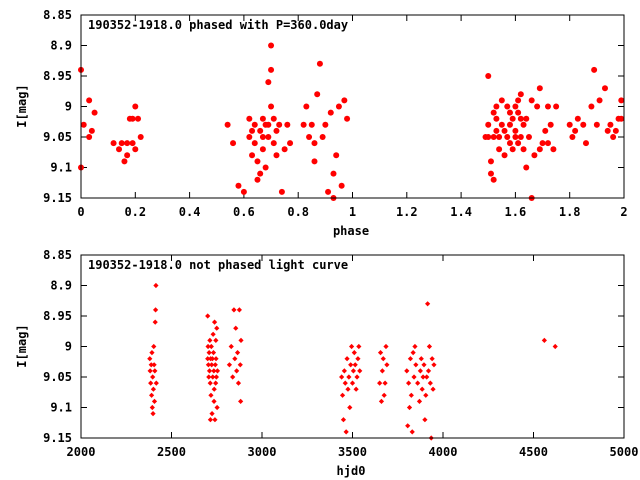  I want to click on phased-ytick-label: 9.05, so click(57, 137).